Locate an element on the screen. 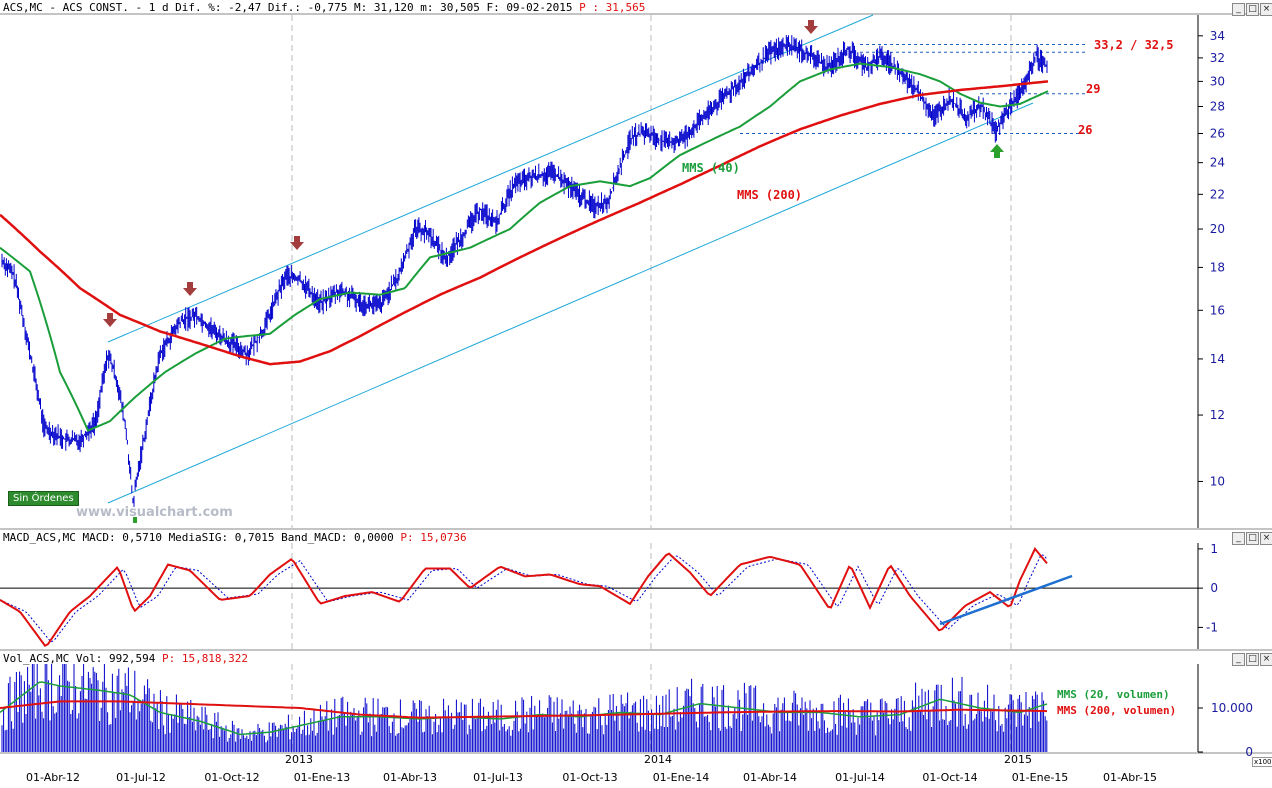 This screenshot has height=788, width=1272. x-tick-label: 01-Ene-15 is located at coordinates (1040, 777).